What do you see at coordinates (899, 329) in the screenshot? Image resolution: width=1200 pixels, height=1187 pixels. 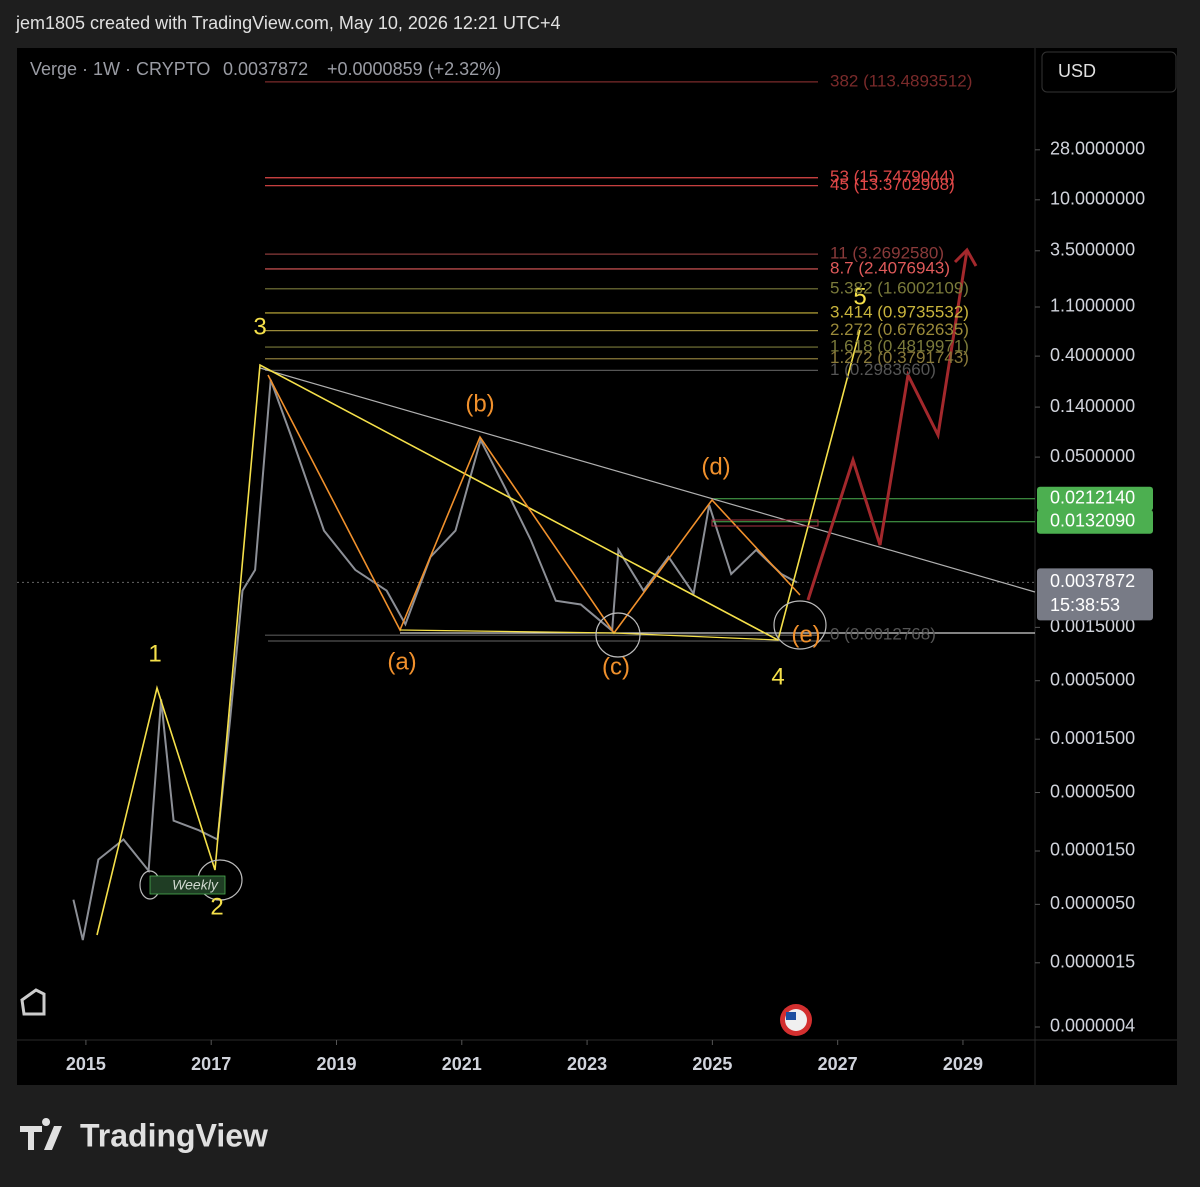 I see `fib-label: 2.272 (0.6762635)` at bounding box center [899, 329].